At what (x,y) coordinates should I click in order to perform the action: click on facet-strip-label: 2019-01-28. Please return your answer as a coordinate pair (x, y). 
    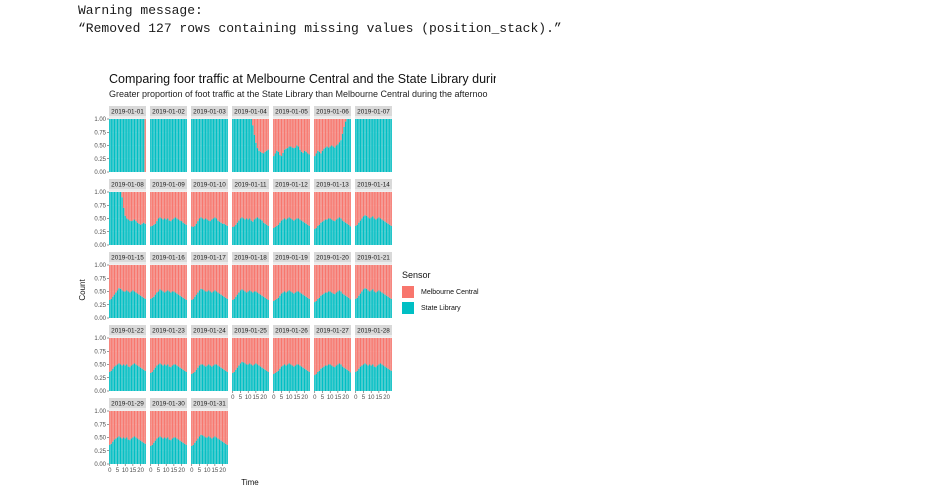
    Looking at the image, I should click on (373, 331).